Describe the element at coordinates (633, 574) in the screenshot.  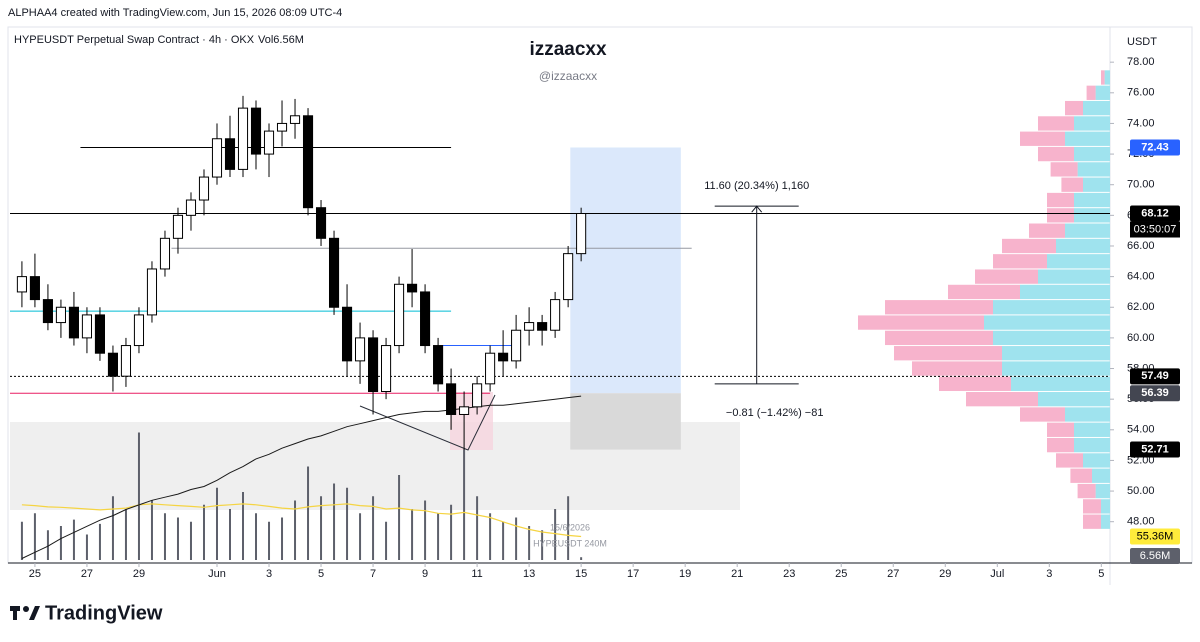
I see `x-tick-label: 17` at that location.